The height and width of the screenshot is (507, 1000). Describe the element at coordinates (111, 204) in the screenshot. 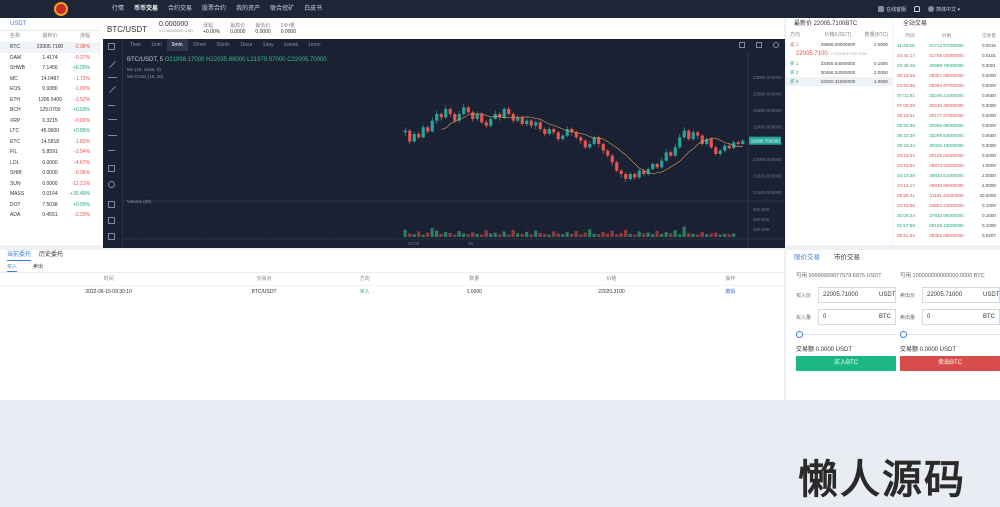

I see `magnet-icon` at that location.